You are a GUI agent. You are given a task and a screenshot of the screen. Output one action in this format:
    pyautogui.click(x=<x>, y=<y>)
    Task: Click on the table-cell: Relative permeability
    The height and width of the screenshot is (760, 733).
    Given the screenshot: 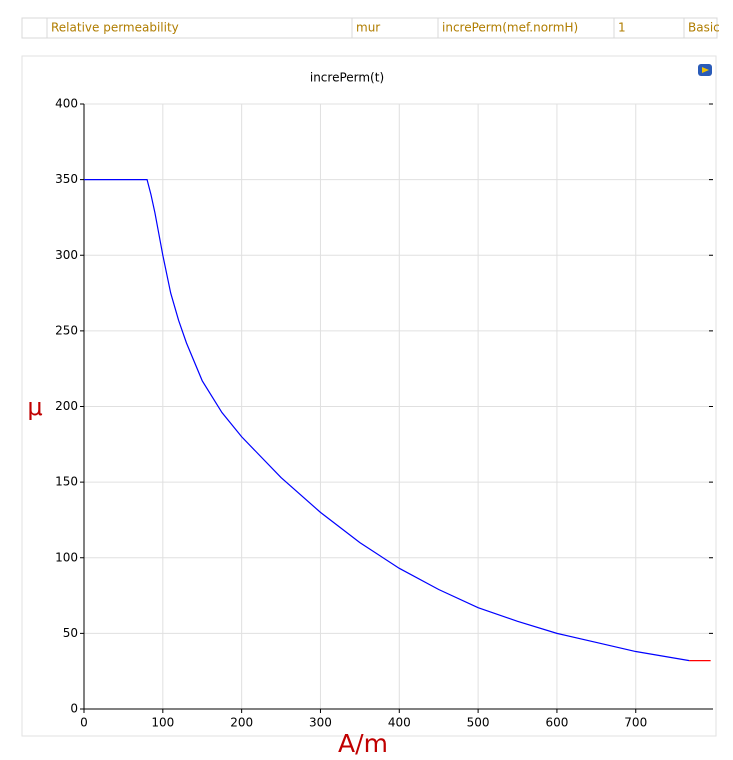 What is the action you would take?
    pyautogui.click(x=115, y=28)
    